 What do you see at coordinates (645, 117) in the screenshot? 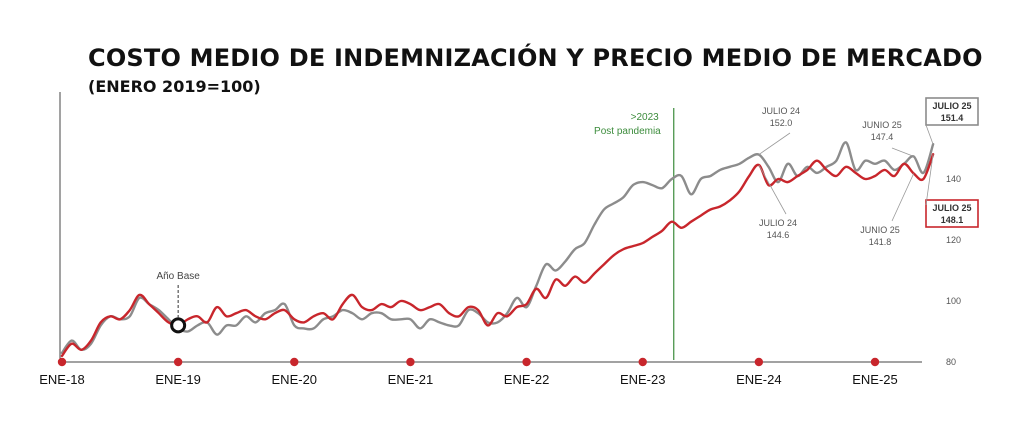
I see `divider-label: >2023` at bounding box center [645, 117].